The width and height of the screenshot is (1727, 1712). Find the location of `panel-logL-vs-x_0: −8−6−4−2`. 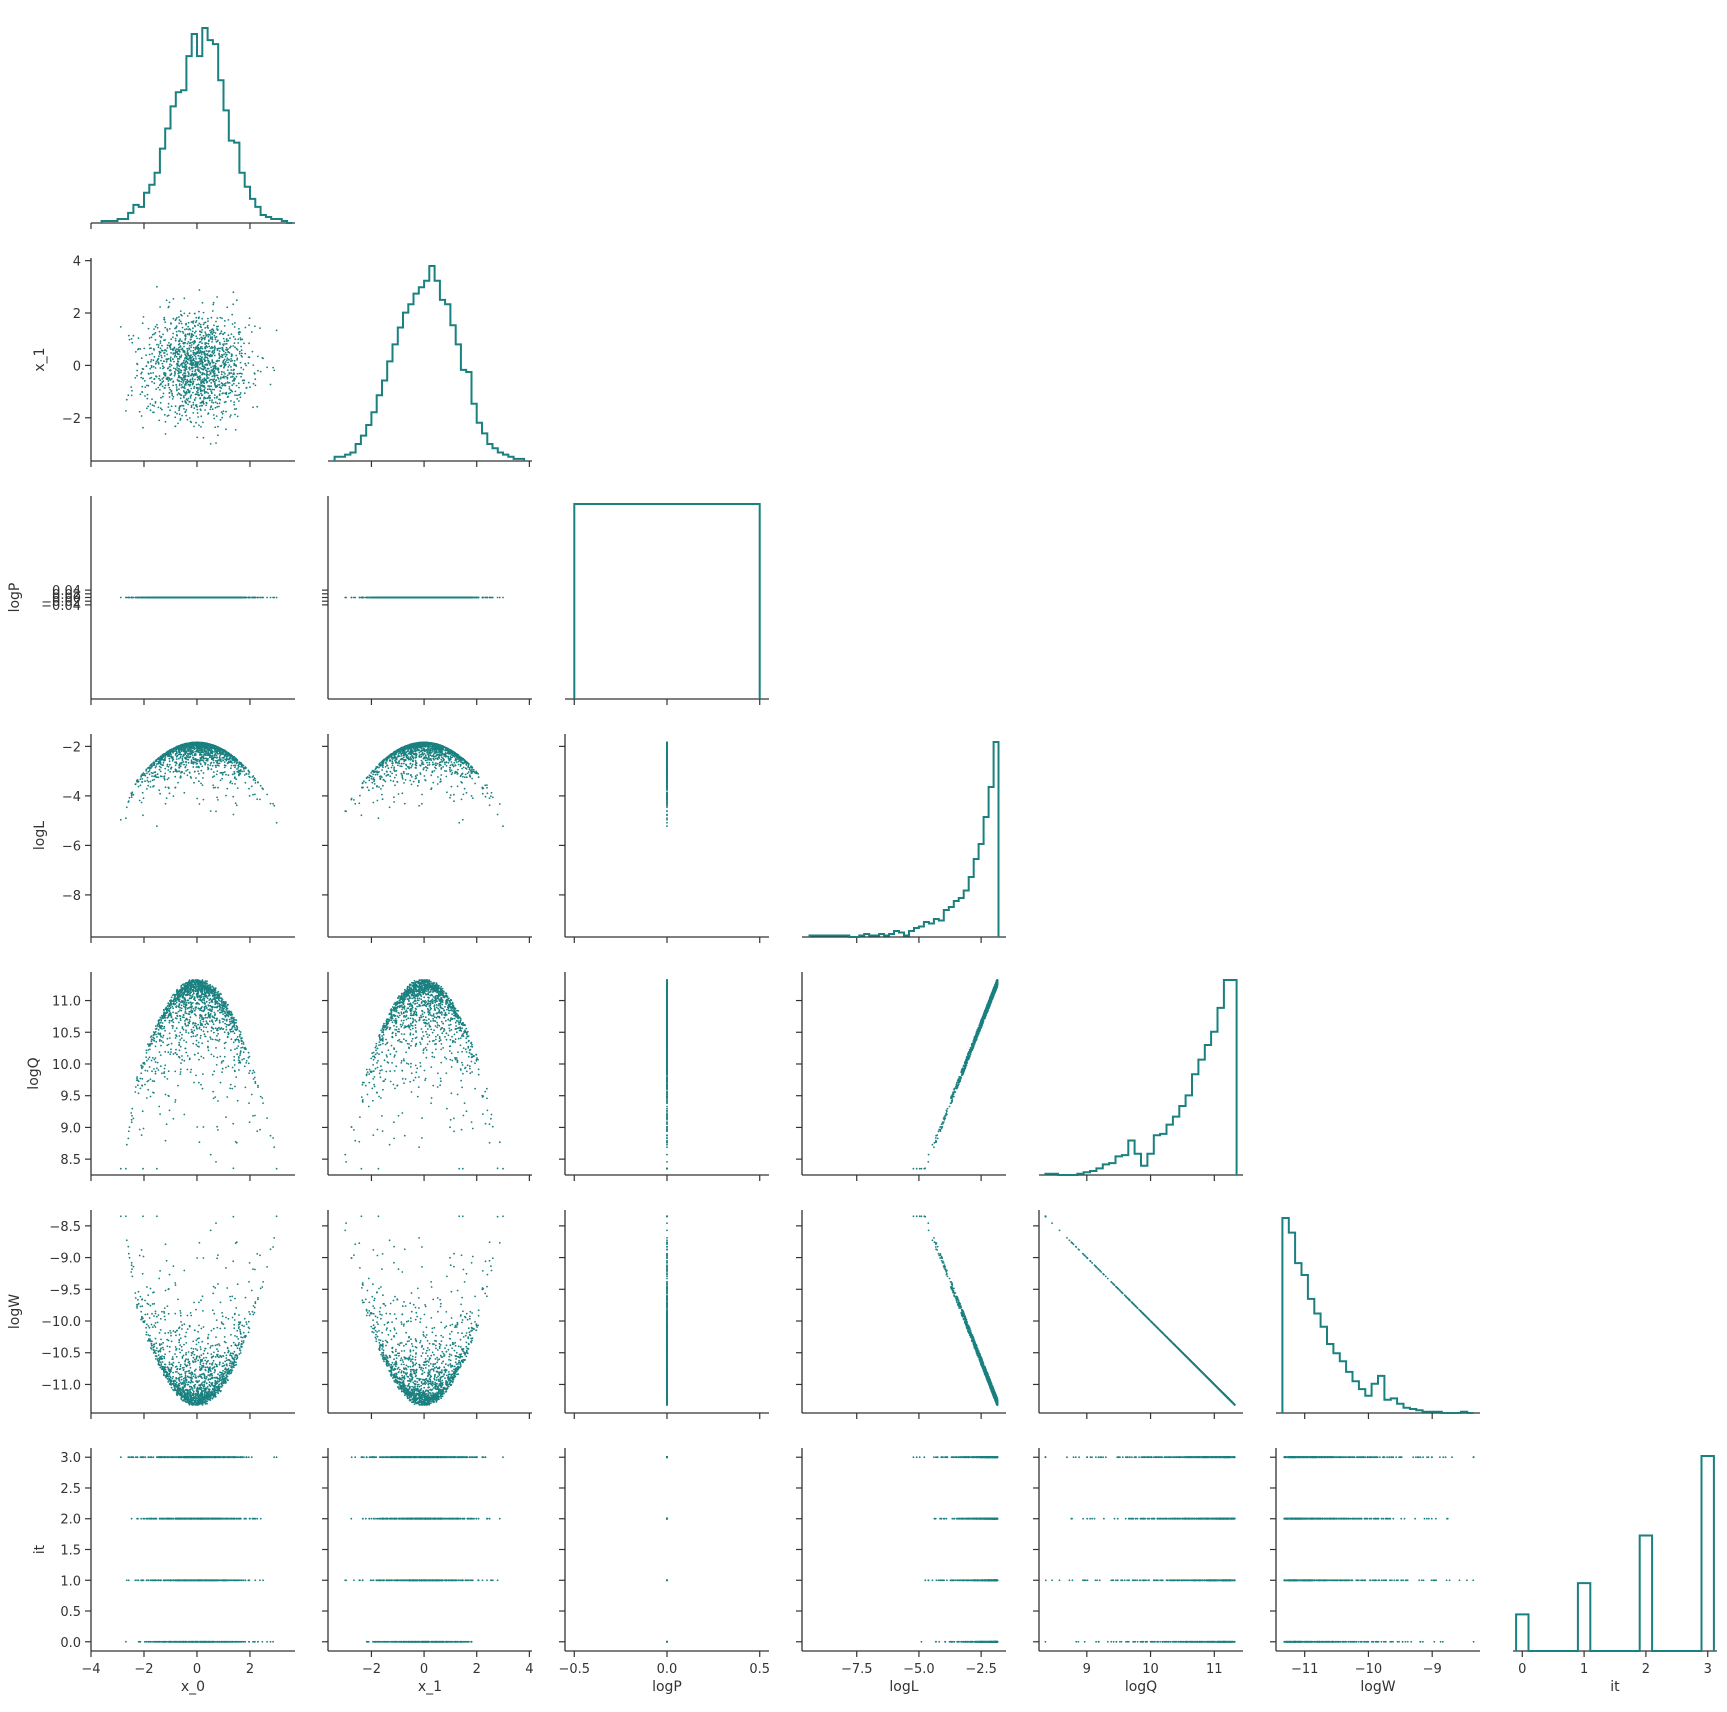

panel-logL-vs-x_0: −8−6−4−2 is located at coordinates (178, 838).